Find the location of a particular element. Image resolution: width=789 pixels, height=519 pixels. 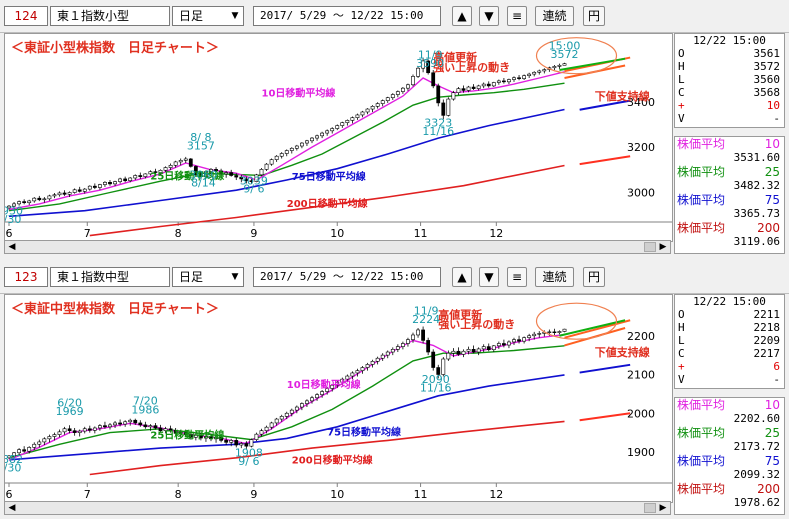

x-tick-label: 8 is located at coordinates (178, 233).